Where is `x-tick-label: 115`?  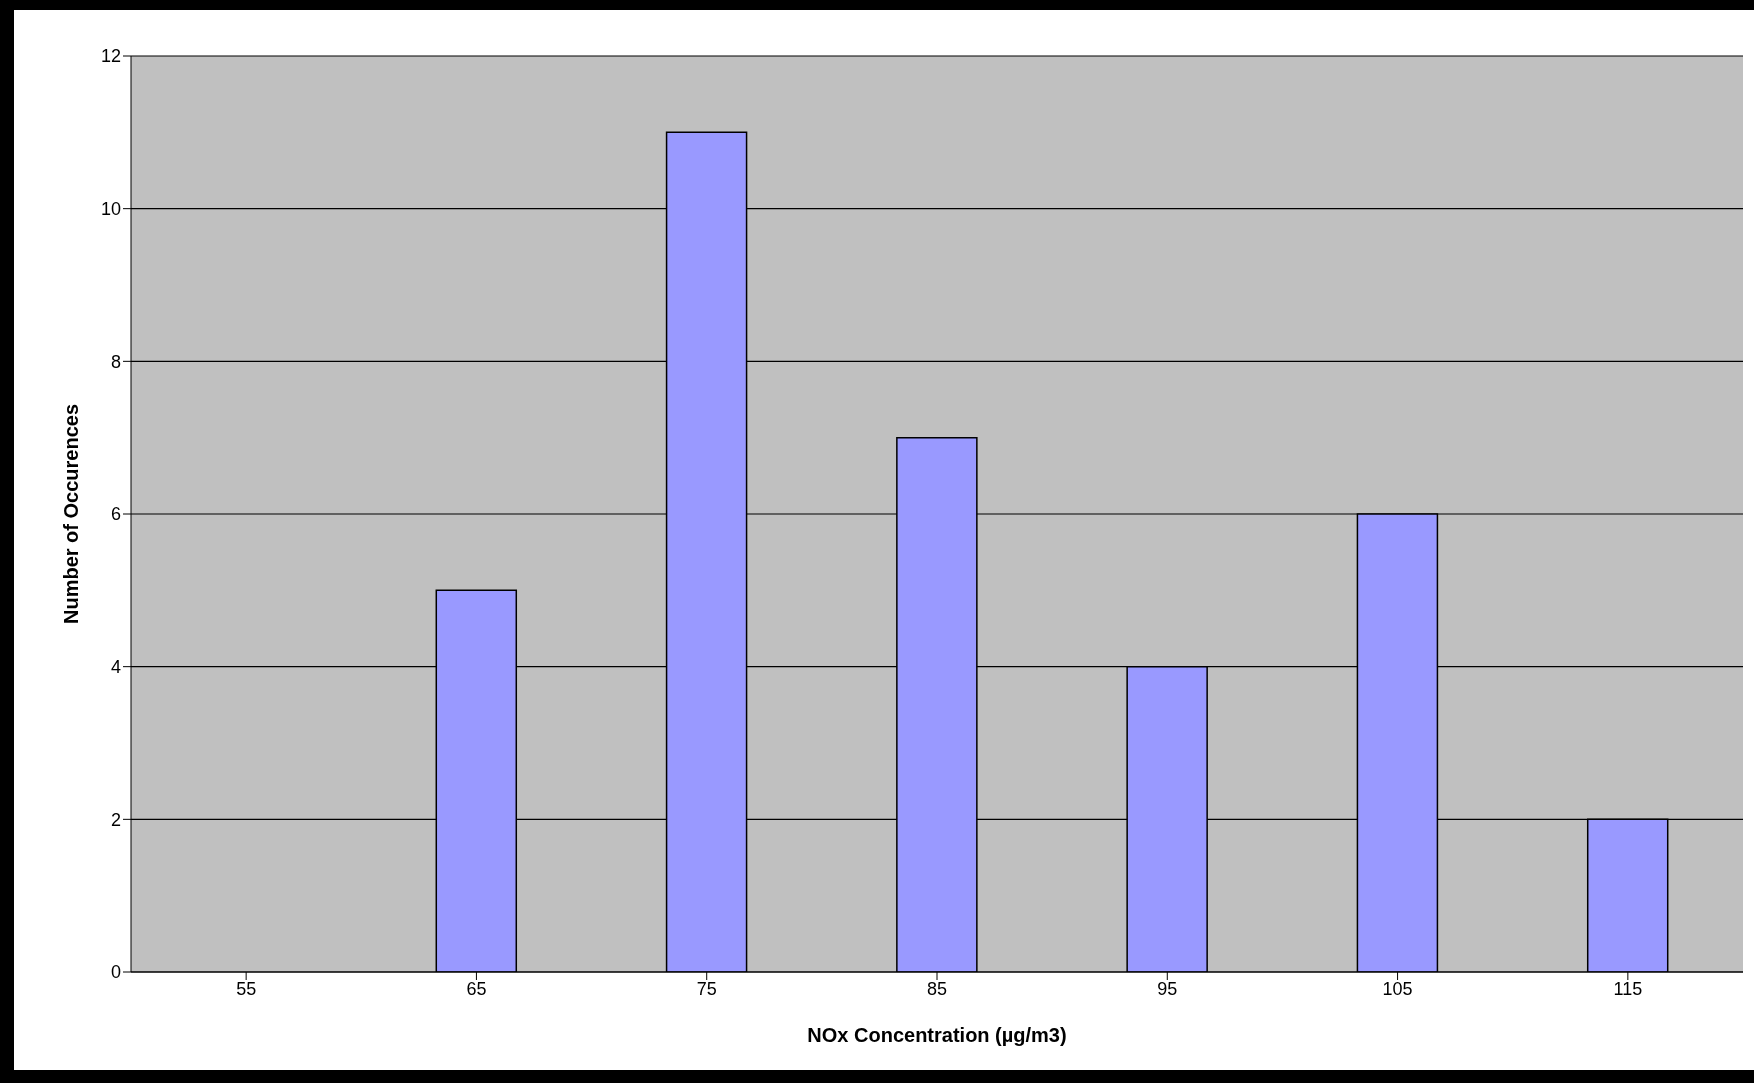 x-tick-label: 115 is located at coordinates (1628, 988).